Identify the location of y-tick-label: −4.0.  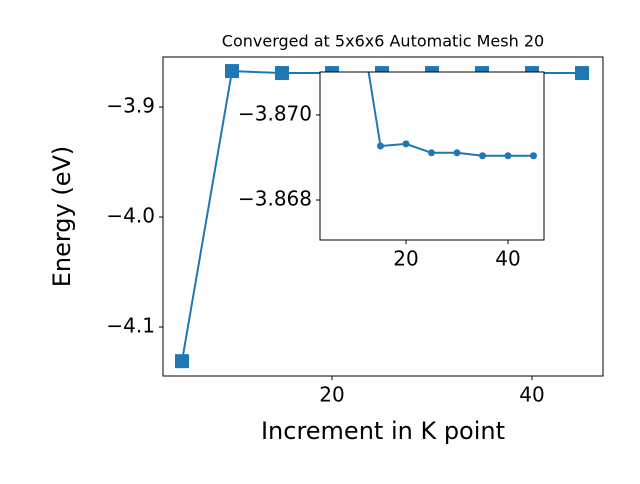
(130, 216).